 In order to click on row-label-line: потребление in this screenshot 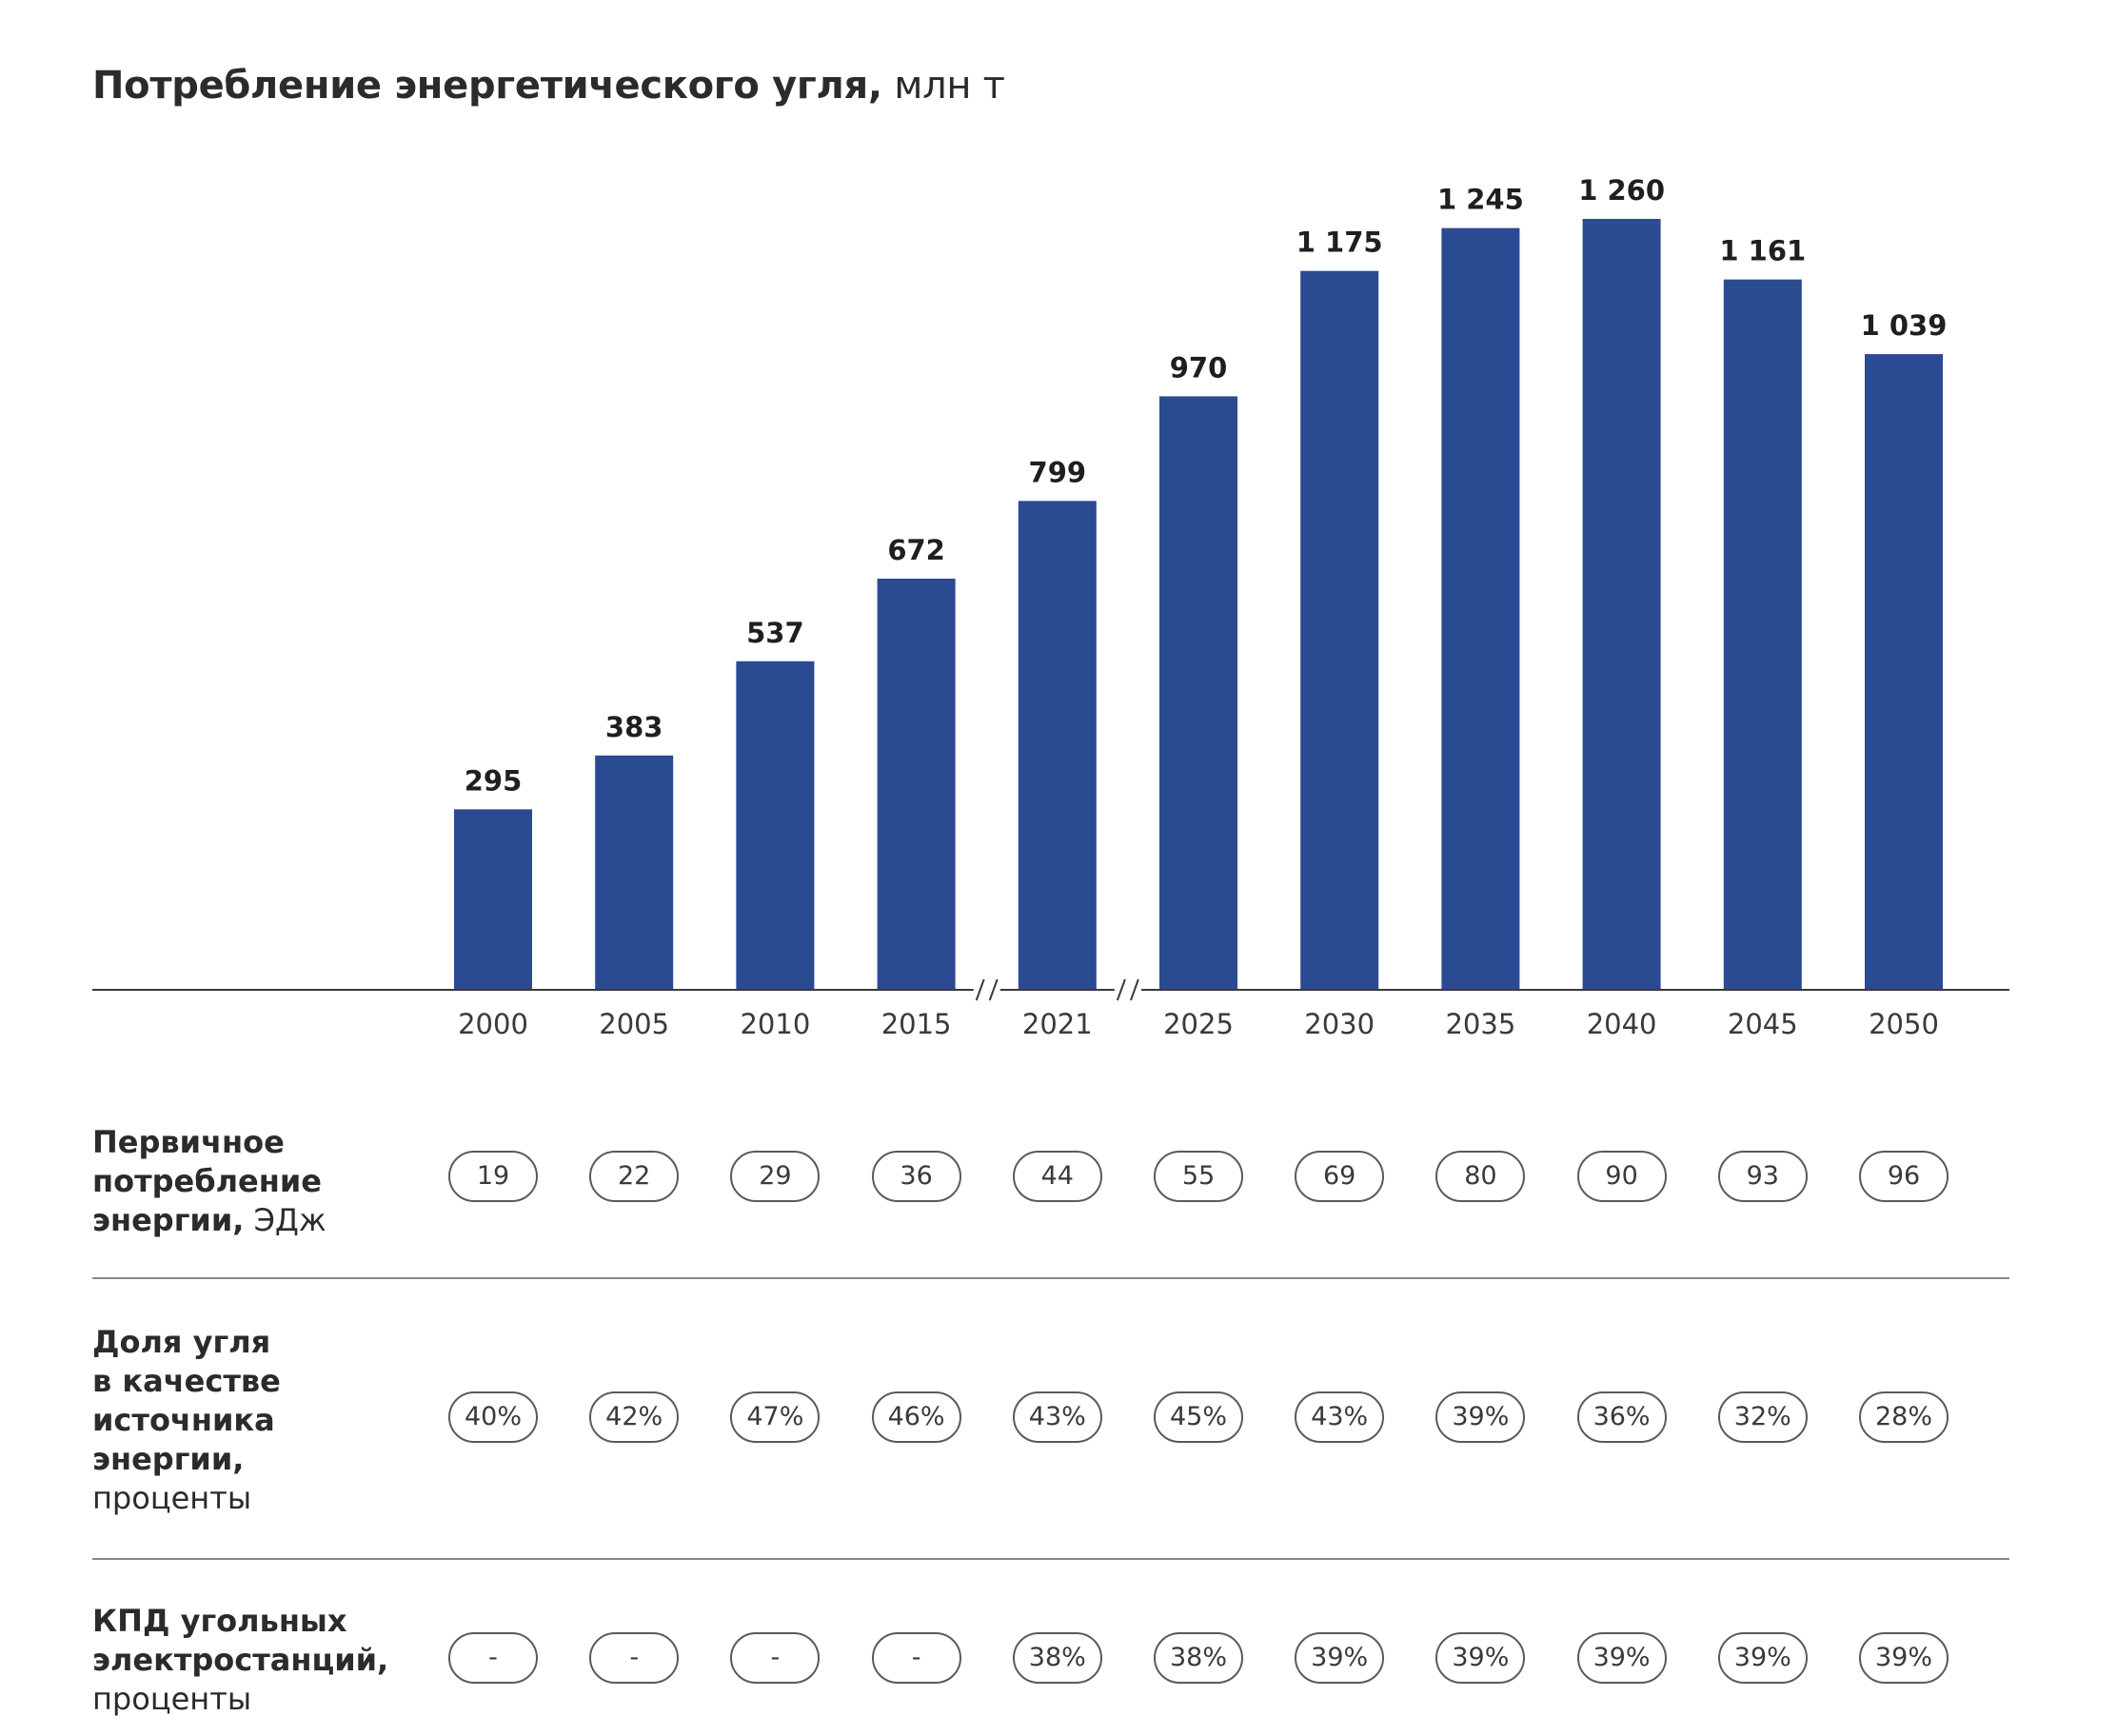, I will do `click(207, 1181)`.